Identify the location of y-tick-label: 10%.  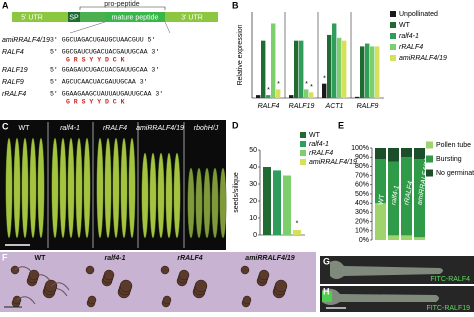
(362, 231).